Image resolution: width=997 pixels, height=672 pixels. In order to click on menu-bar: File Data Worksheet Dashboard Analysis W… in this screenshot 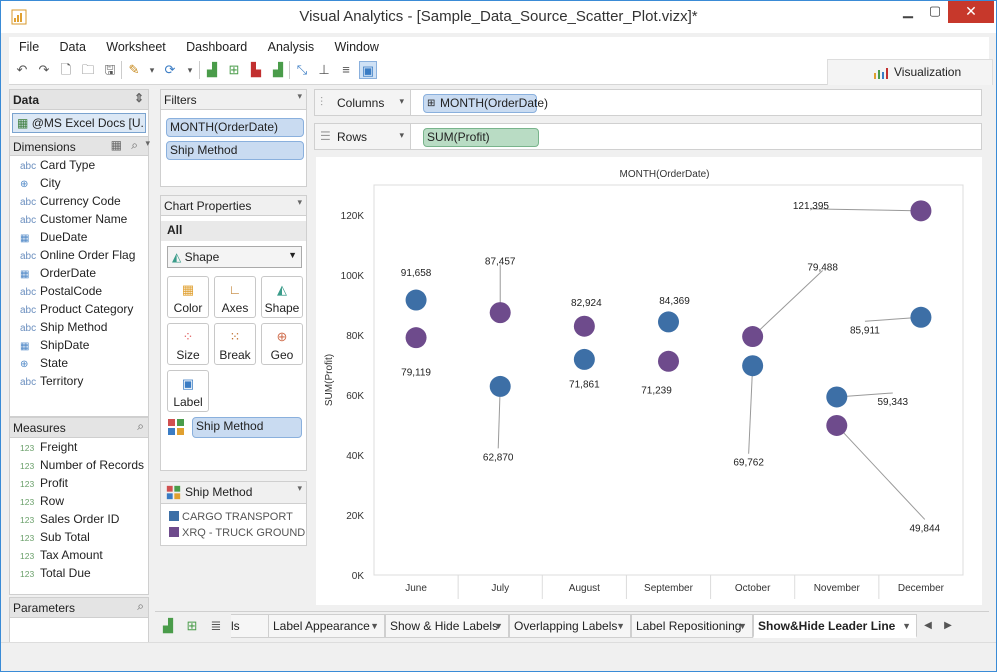, I will do `click(499, 47)`.